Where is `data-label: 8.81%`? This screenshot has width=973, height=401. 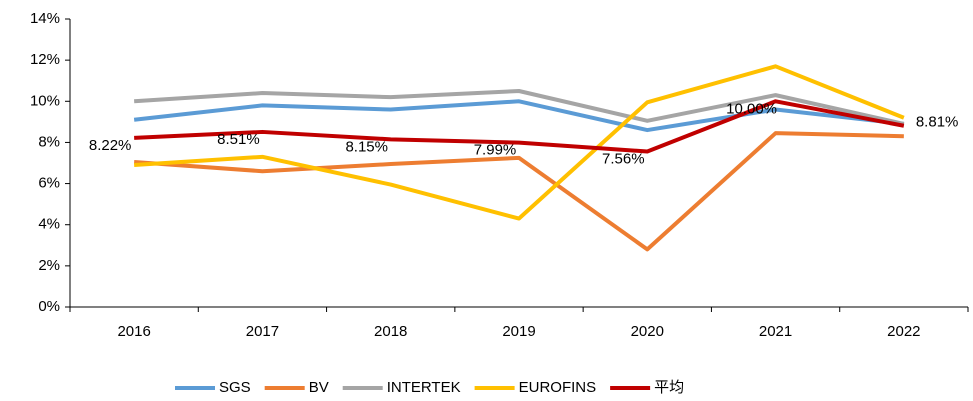
data-label: 8.81% is located at coordinates (937, 122).